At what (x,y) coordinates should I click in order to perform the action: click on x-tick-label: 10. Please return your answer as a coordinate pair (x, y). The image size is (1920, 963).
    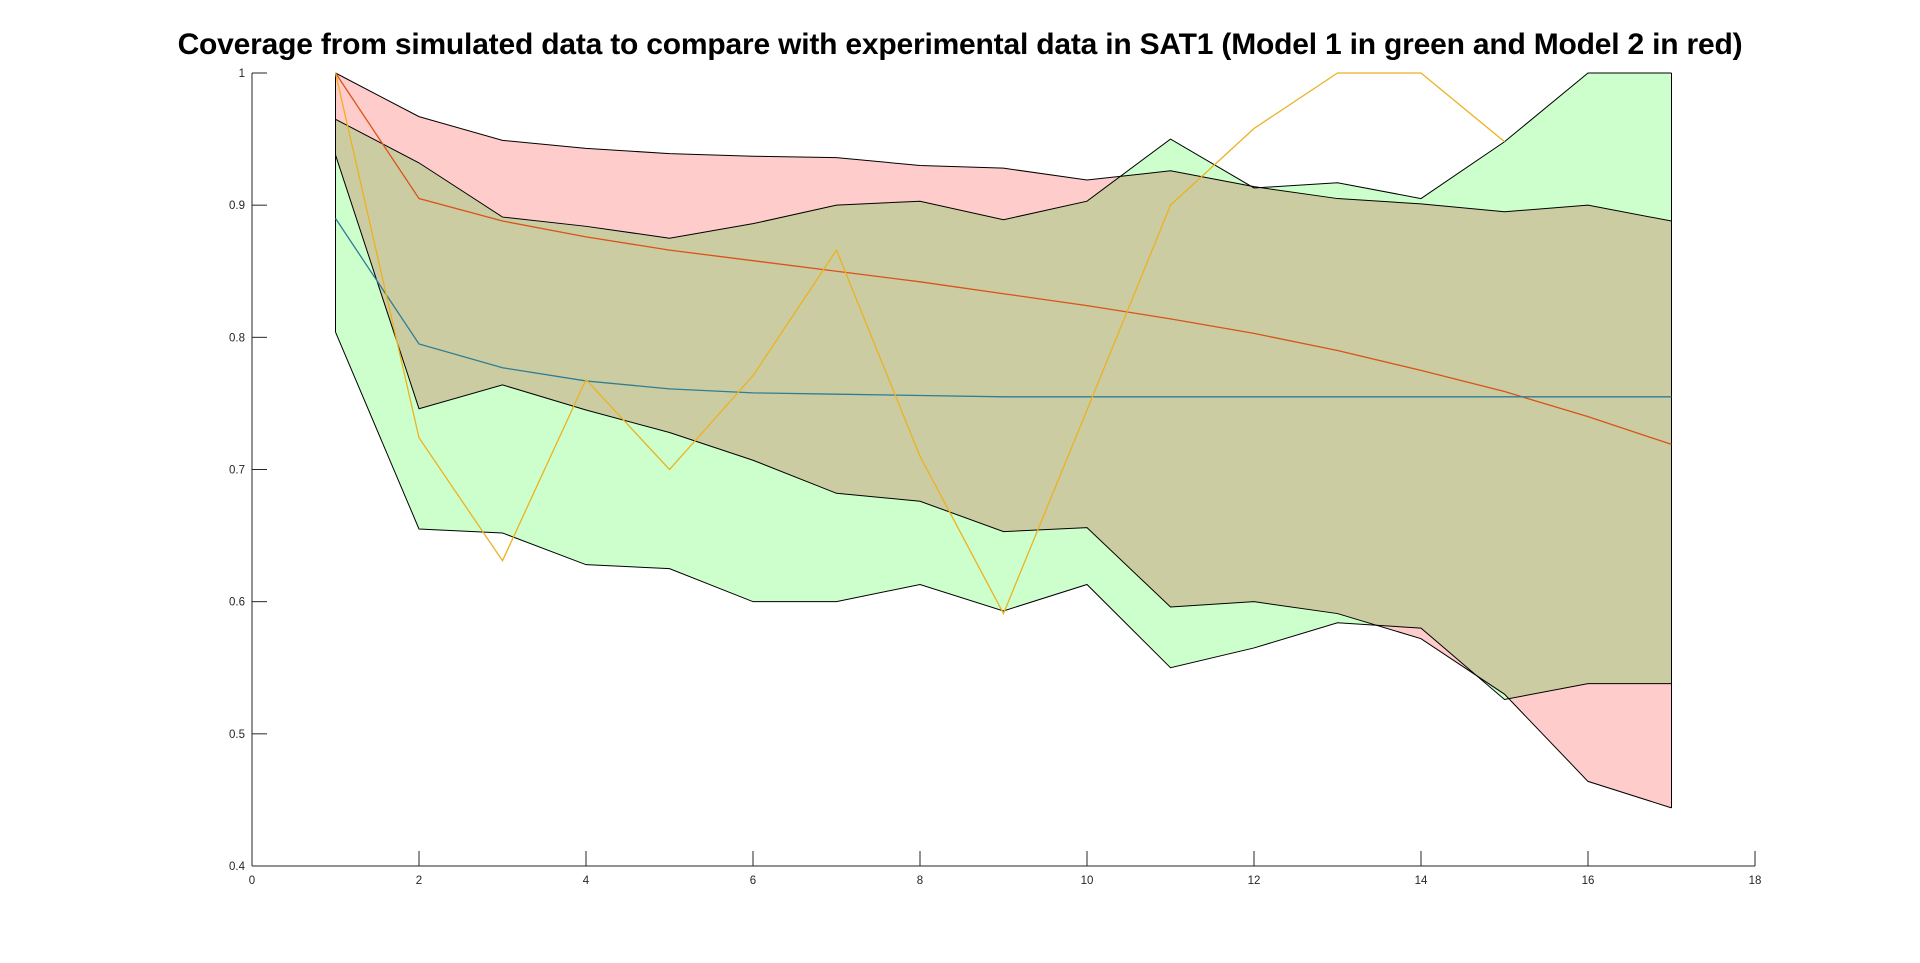
    Looking at the image, I should click on (1087, 881).